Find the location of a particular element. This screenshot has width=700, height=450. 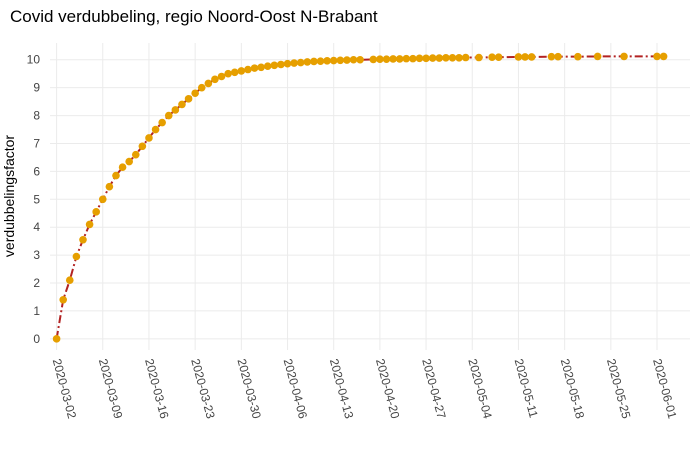

y-tick-label: 8 is located at coordinates (36, 116).